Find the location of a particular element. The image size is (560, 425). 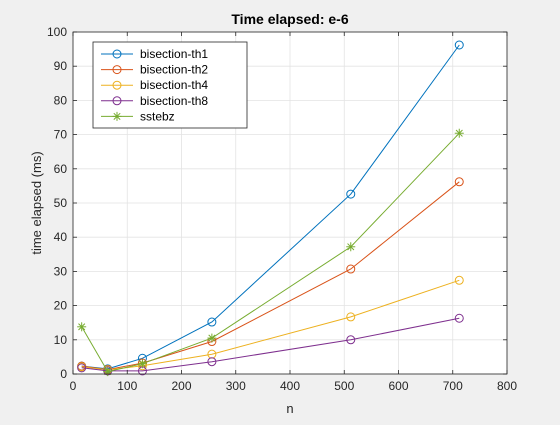

legend-item-bisection-th4: bisection-th4 is located at coordinates (154, 85).